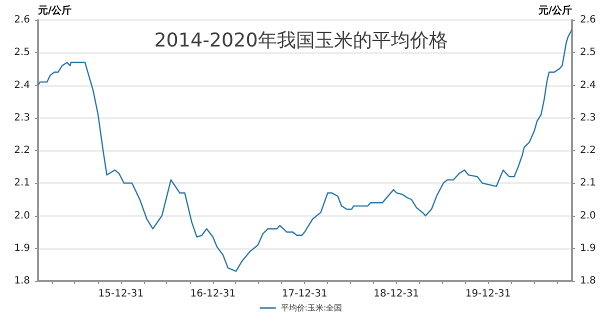 This screenshot has width=602, height=325. I want to click on x-tick-label: 18-12-31, so click(397, 294).